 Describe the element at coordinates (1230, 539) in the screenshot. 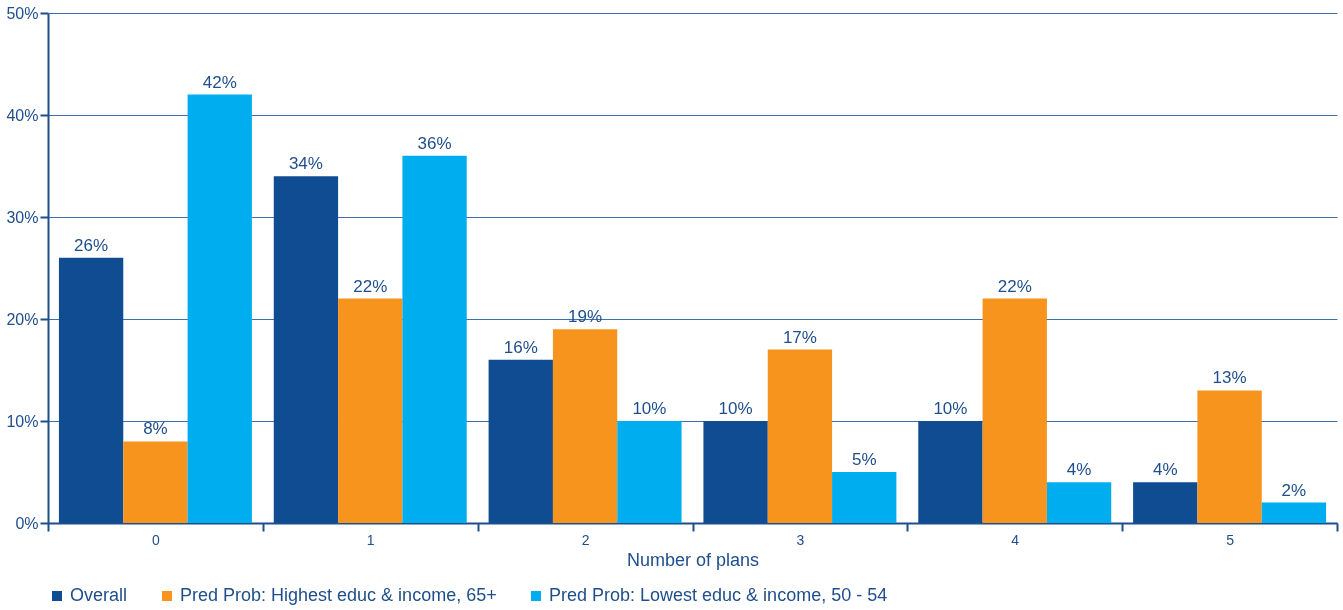

I see `x-tick-label: 5` at that location.